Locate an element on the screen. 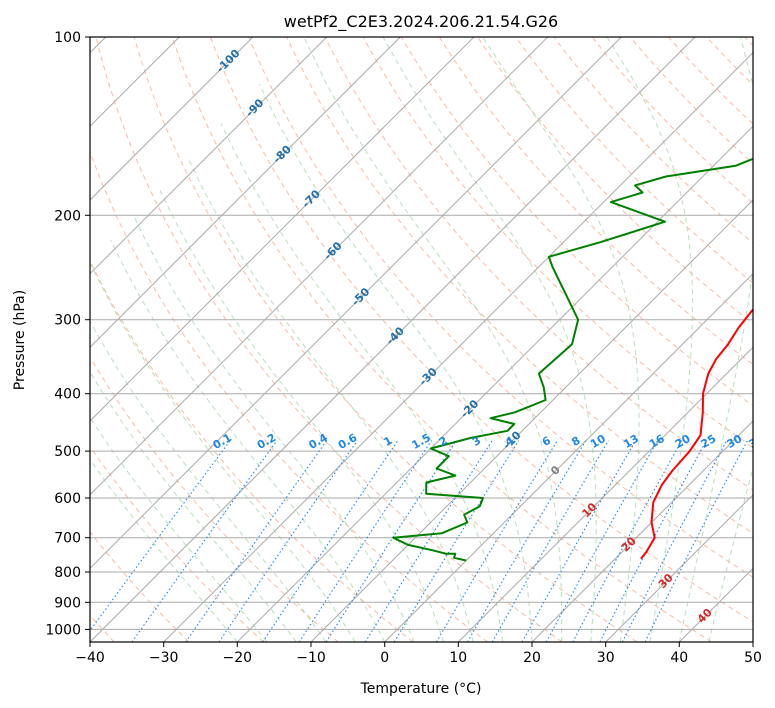 This screenshot has width=775, height=708. y-tick-label: 300 is located at coordinates (67, 321).